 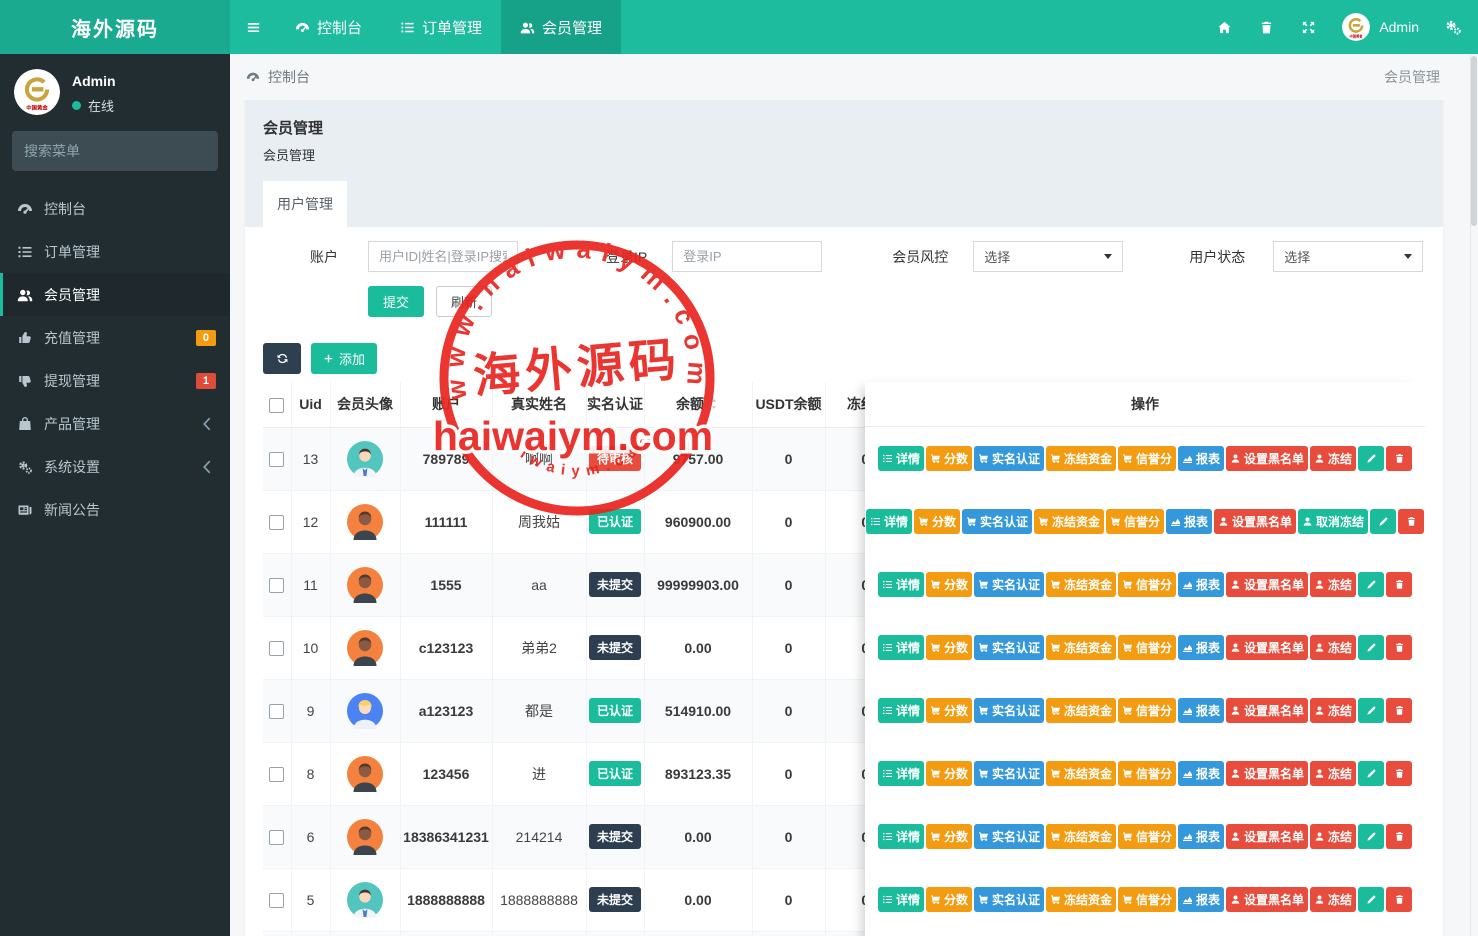 I want to click on sidebar-item-products: 产品管理, so click(x=115, y=423).